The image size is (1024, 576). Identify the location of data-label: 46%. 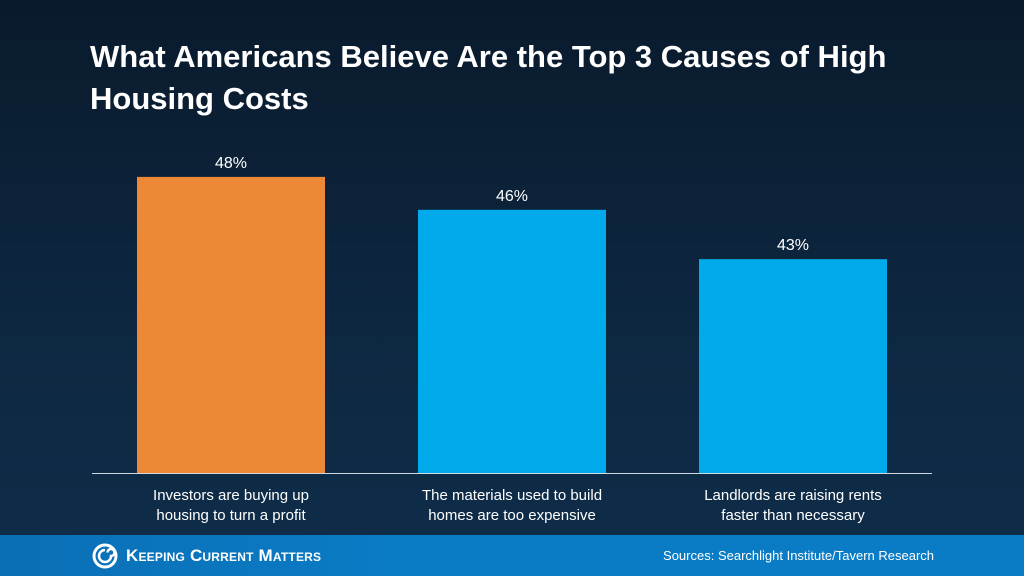
(512, 196).